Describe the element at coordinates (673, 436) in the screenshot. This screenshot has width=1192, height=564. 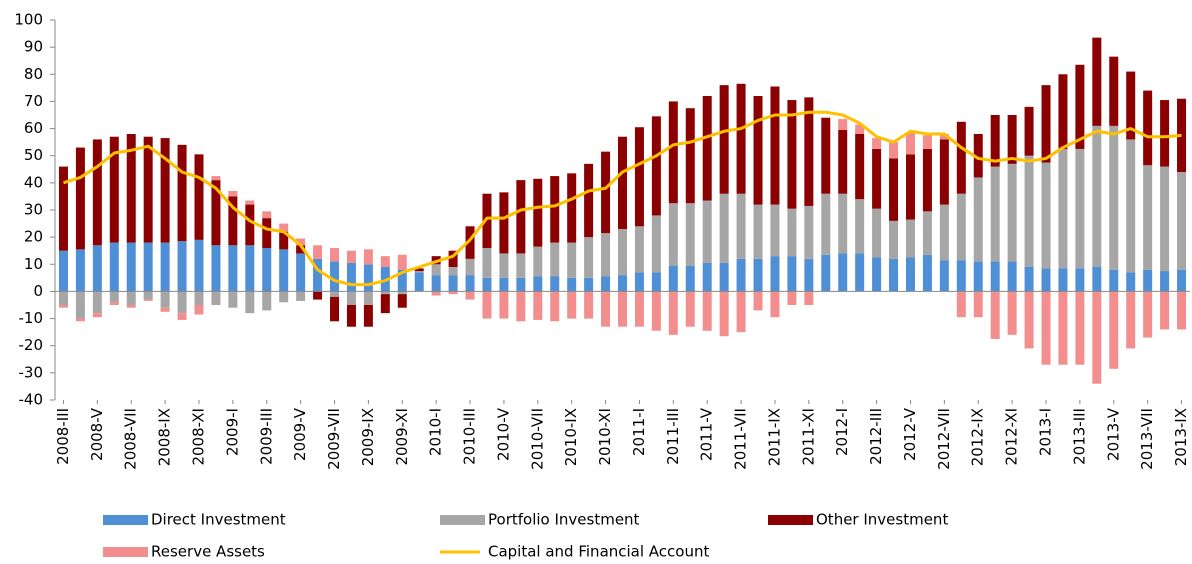
I see `x-tick-label: 2011-III` at that location.